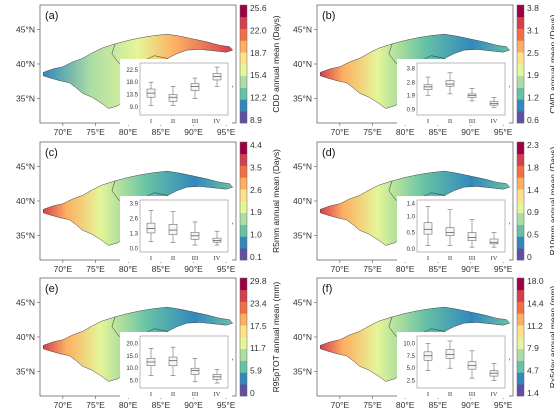  Describe the element at coordinates (529, 257) in the screenshot. I see `colorbar-tick: 0` at that location.